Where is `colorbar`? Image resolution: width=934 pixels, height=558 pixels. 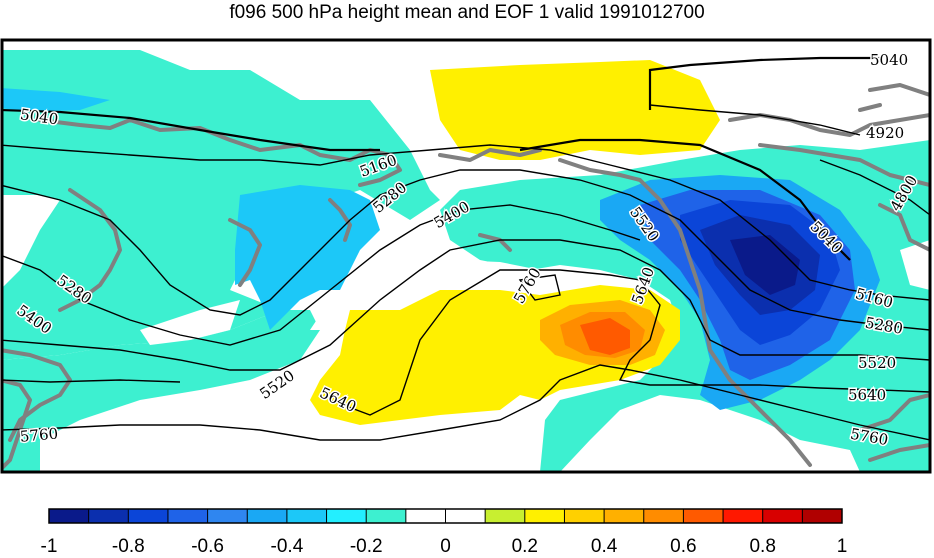
colorbar is located at coordinates (445, 516).